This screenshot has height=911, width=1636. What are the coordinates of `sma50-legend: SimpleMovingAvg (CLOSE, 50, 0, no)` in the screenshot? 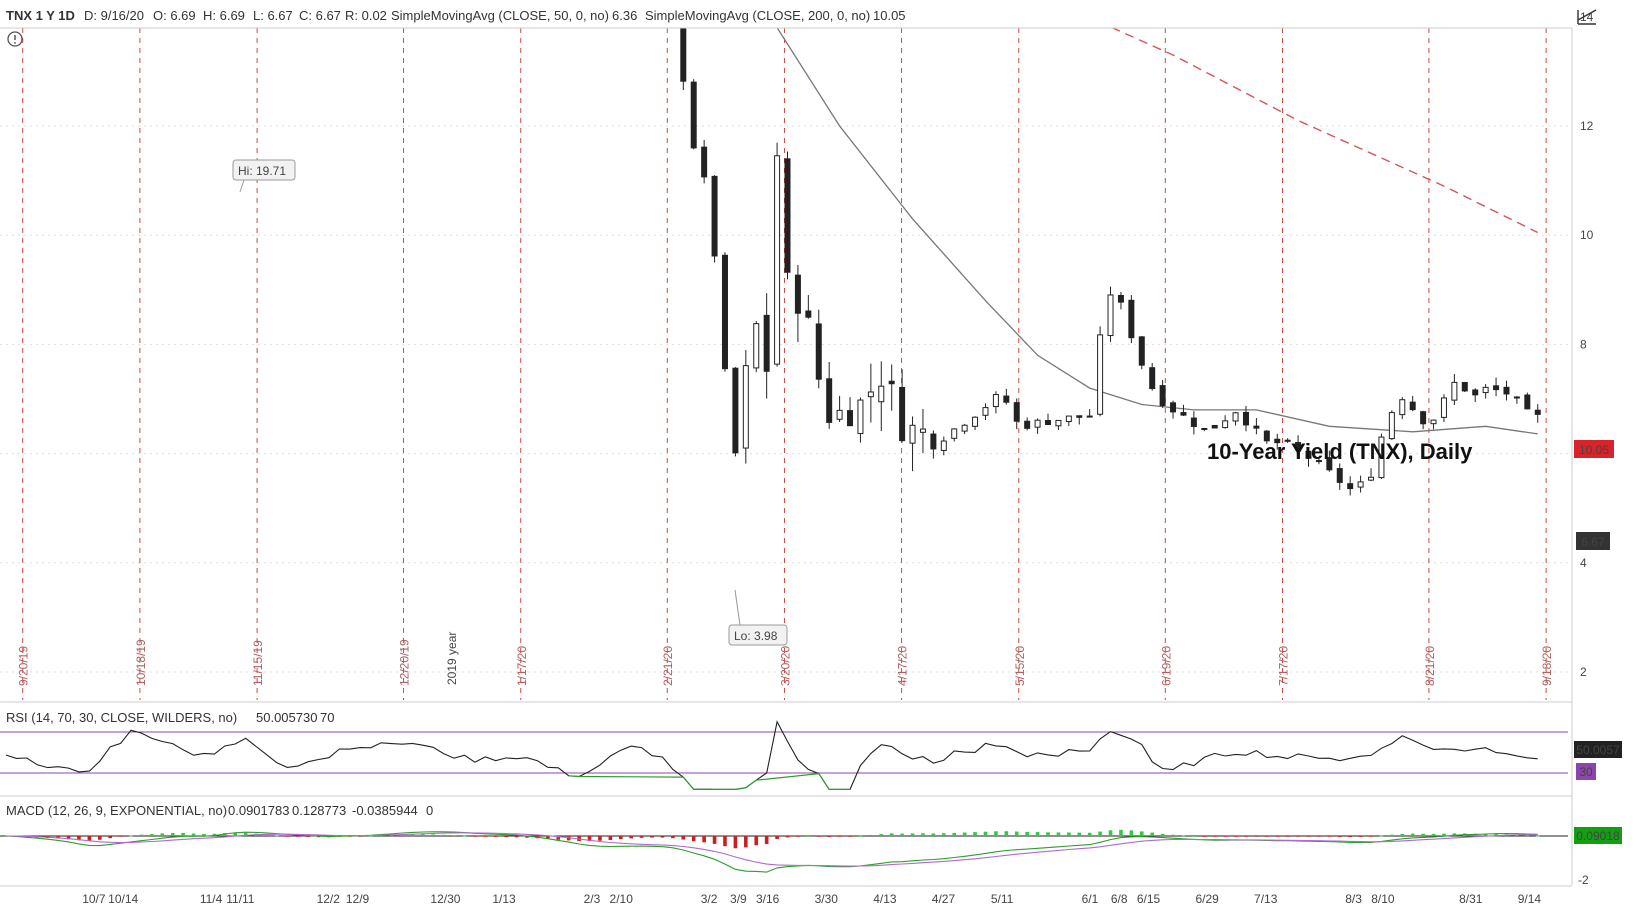 It's located at (500, 15).